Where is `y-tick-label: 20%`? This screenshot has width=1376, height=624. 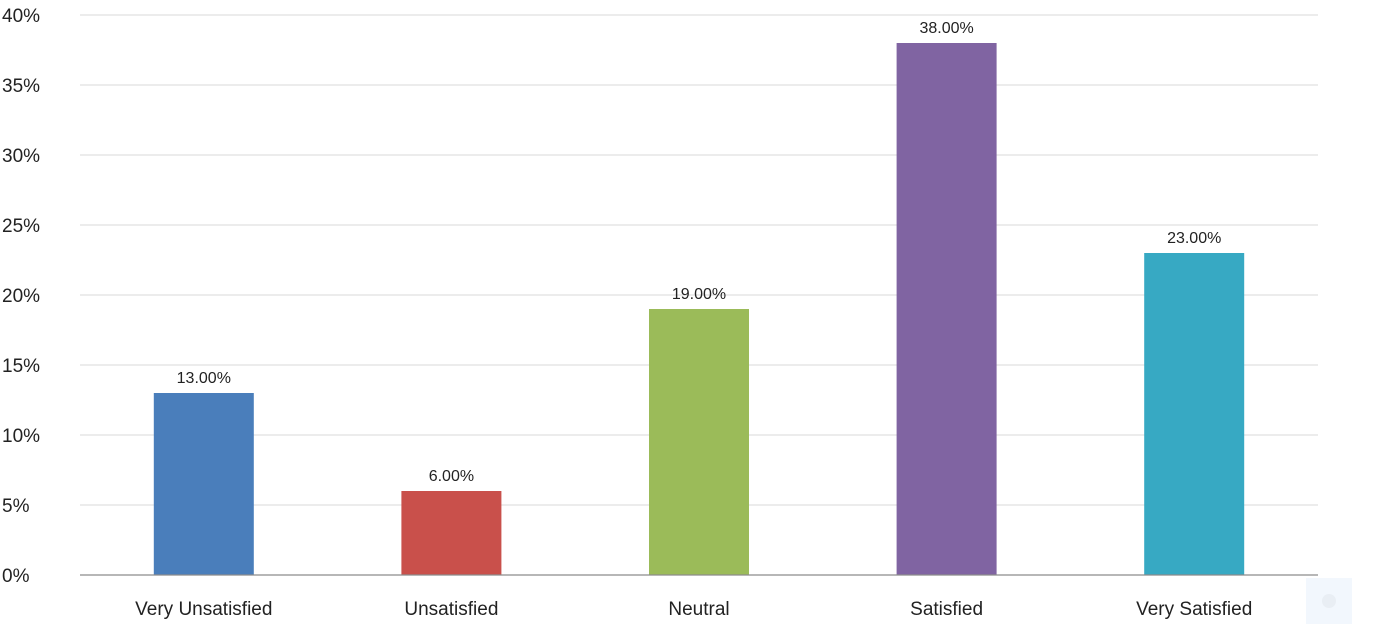 y-tick-label: 20% is located at coordinates (21, 296).